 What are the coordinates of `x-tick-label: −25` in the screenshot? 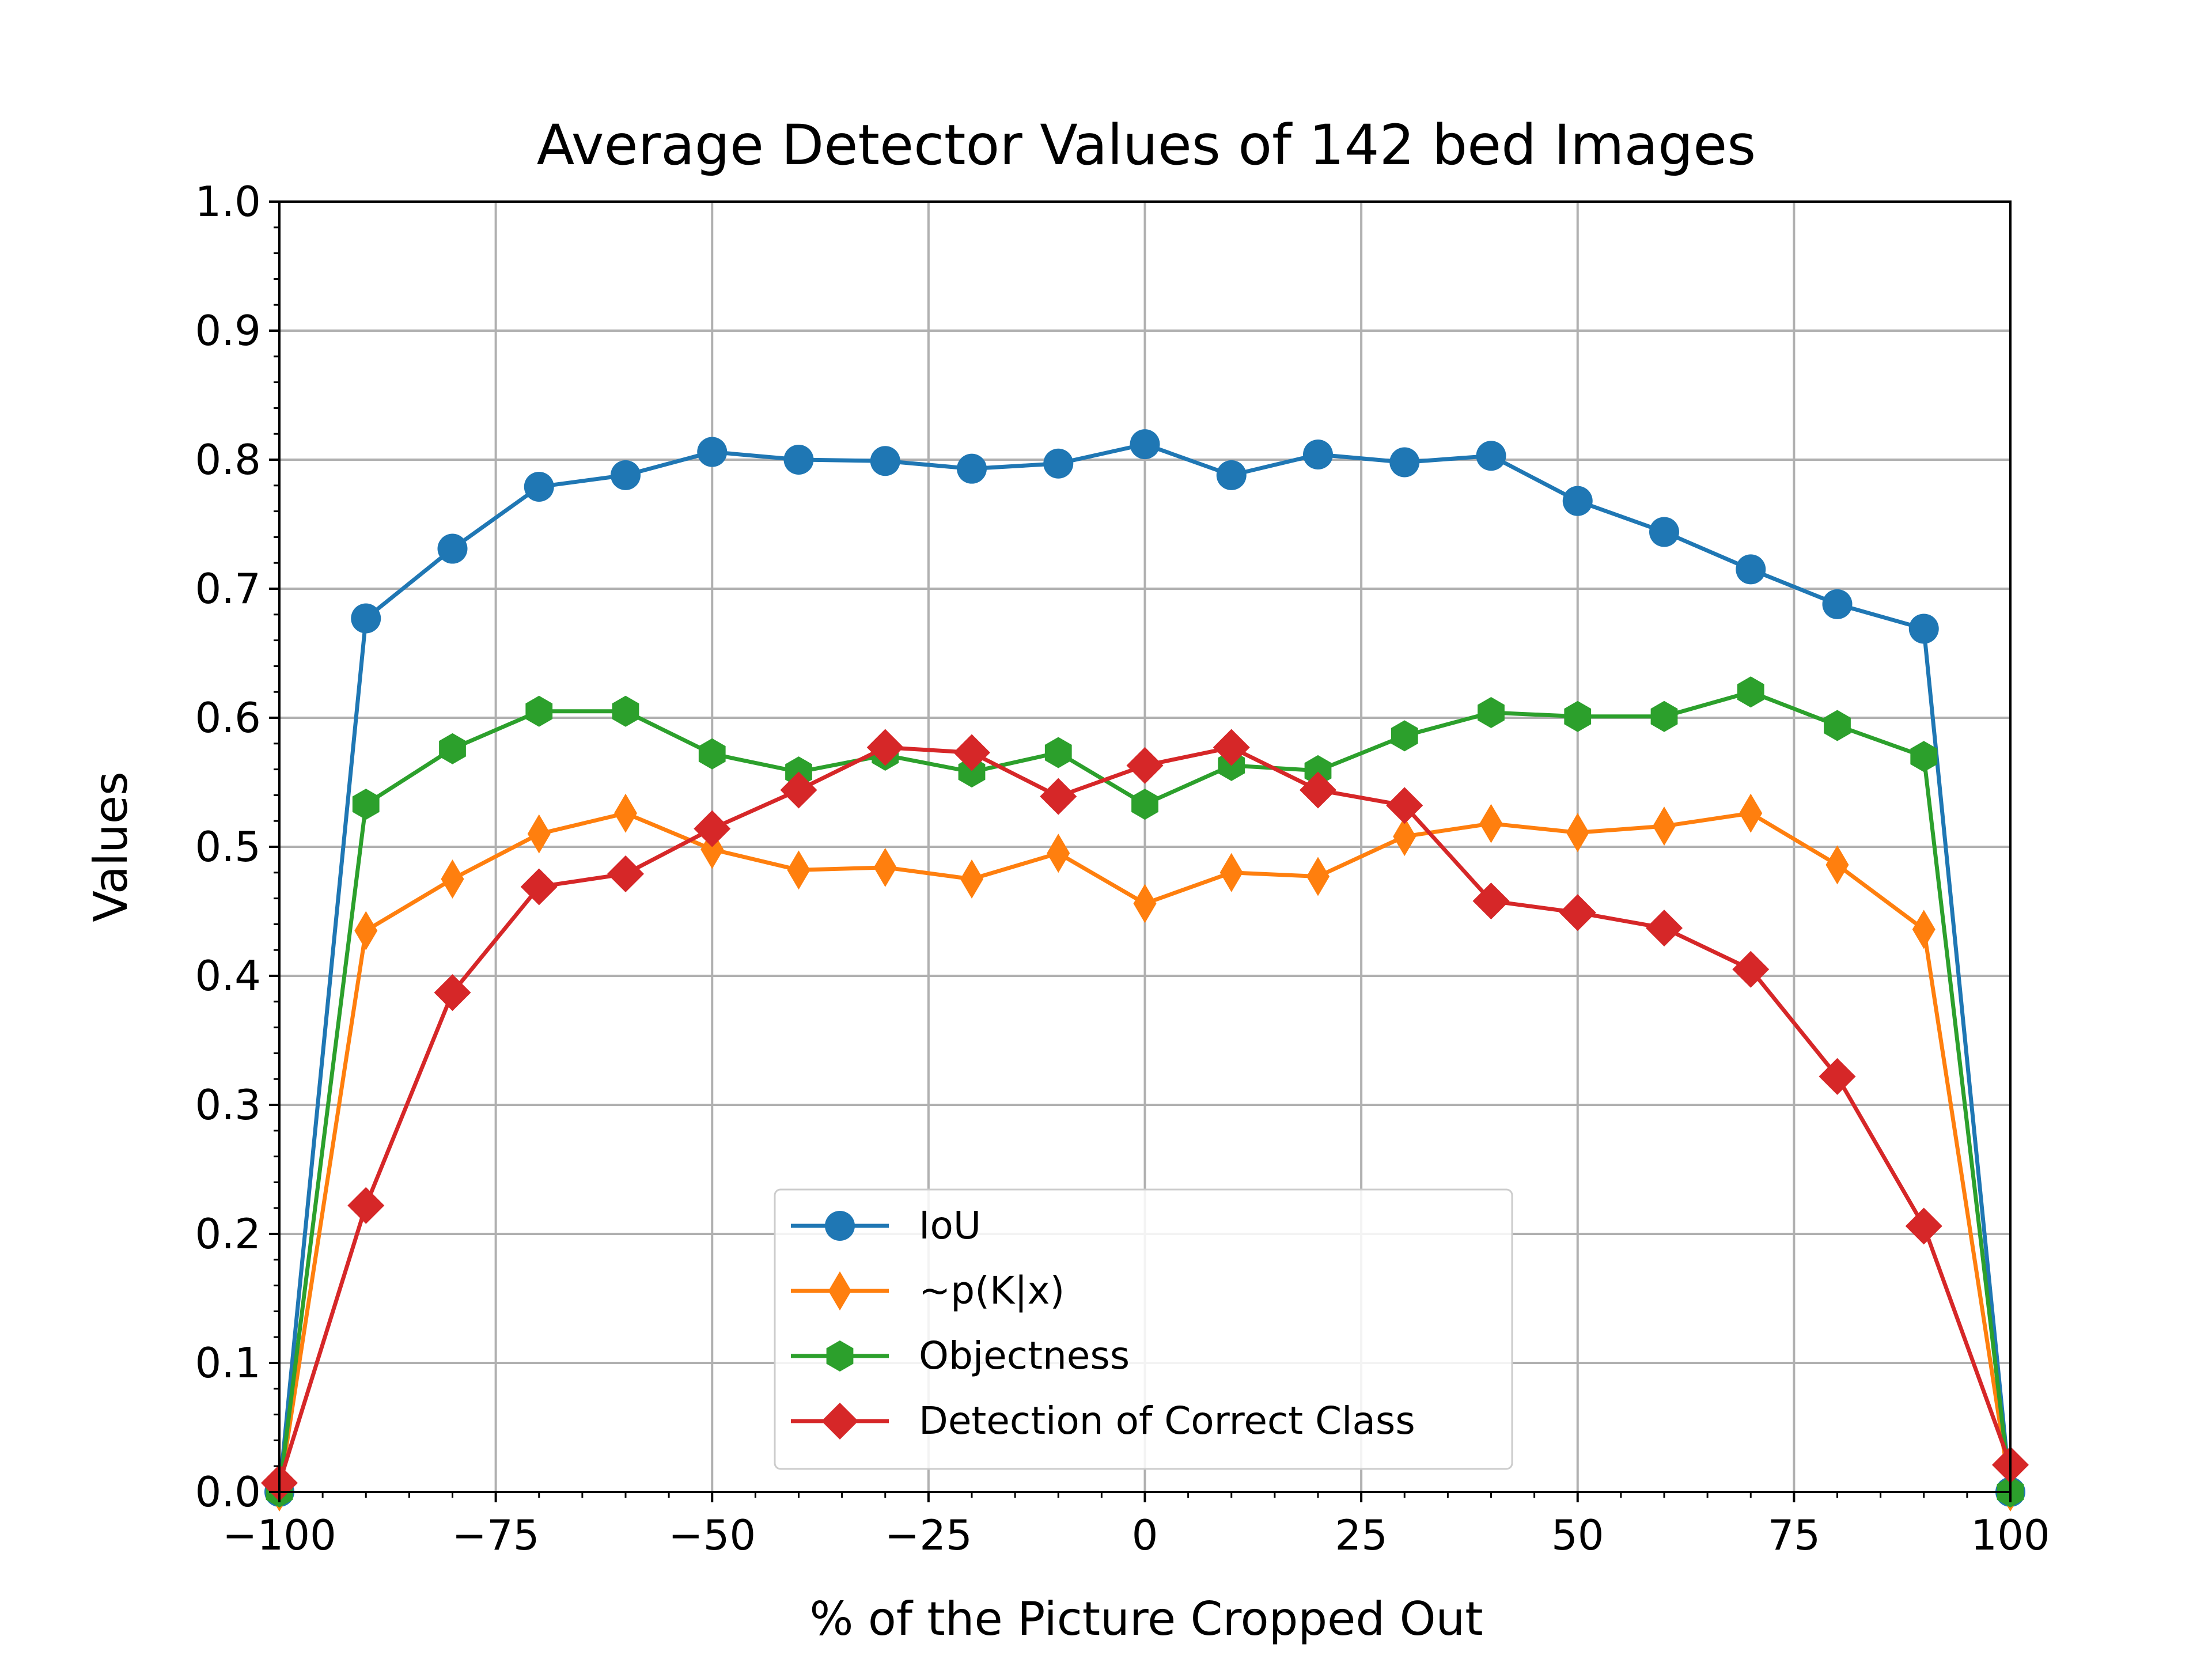 It's located at (928, 1535).